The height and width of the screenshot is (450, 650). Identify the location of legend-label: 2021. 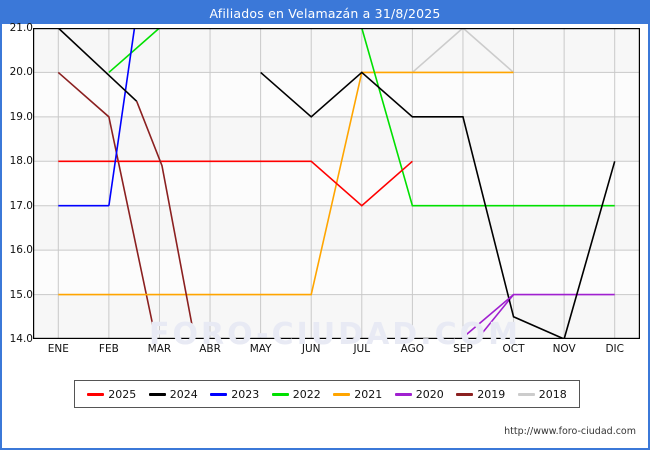
(368, 394).